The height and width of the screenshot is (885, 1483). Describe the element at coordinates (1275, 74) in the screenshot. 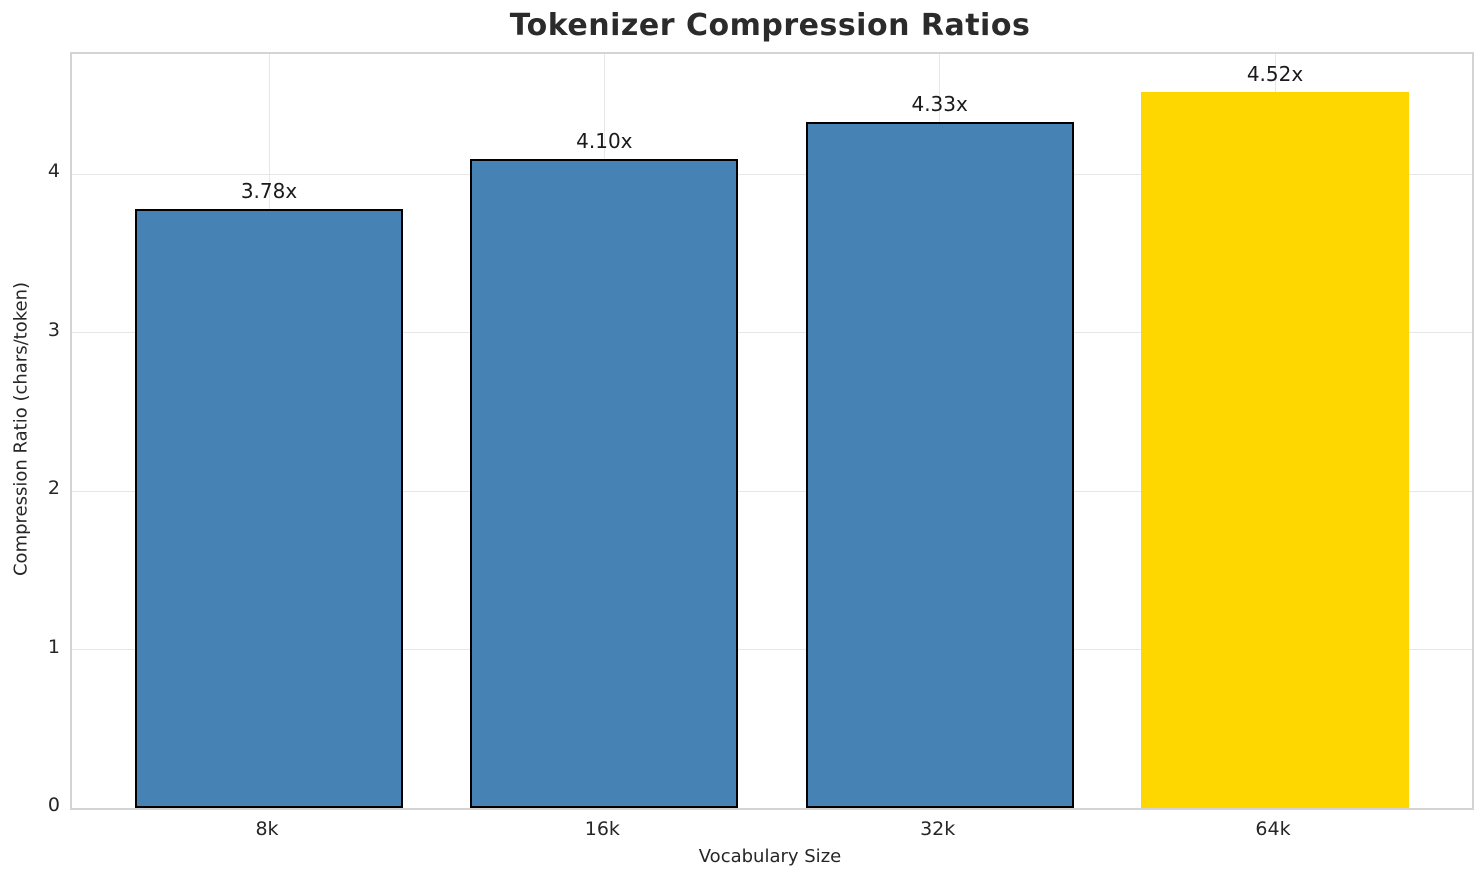

I see `bar-value-label: 4.52x` at that location.